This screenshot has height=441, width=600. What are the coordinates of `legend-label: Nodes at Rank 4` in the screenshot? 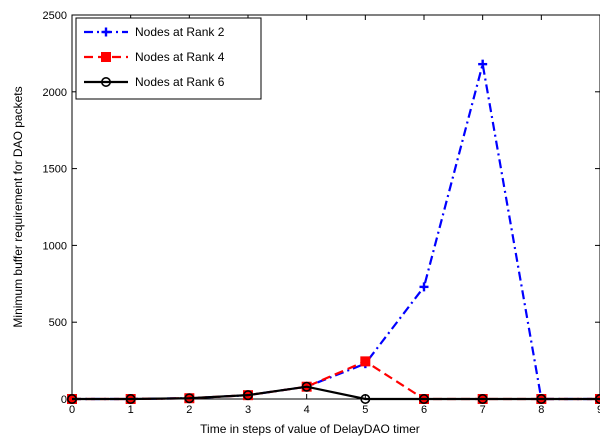 It's located at (180, 57).